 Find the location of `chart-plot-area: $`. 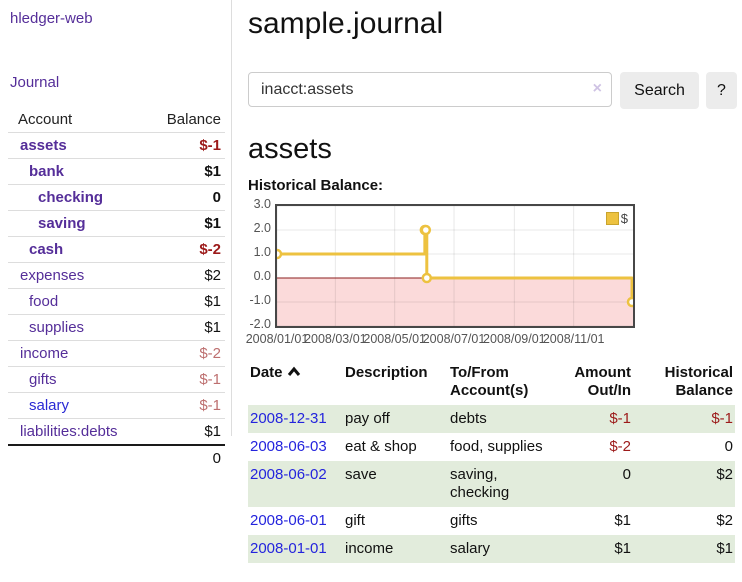

chart-plot-area: $ is located at coordinates (455, 266).